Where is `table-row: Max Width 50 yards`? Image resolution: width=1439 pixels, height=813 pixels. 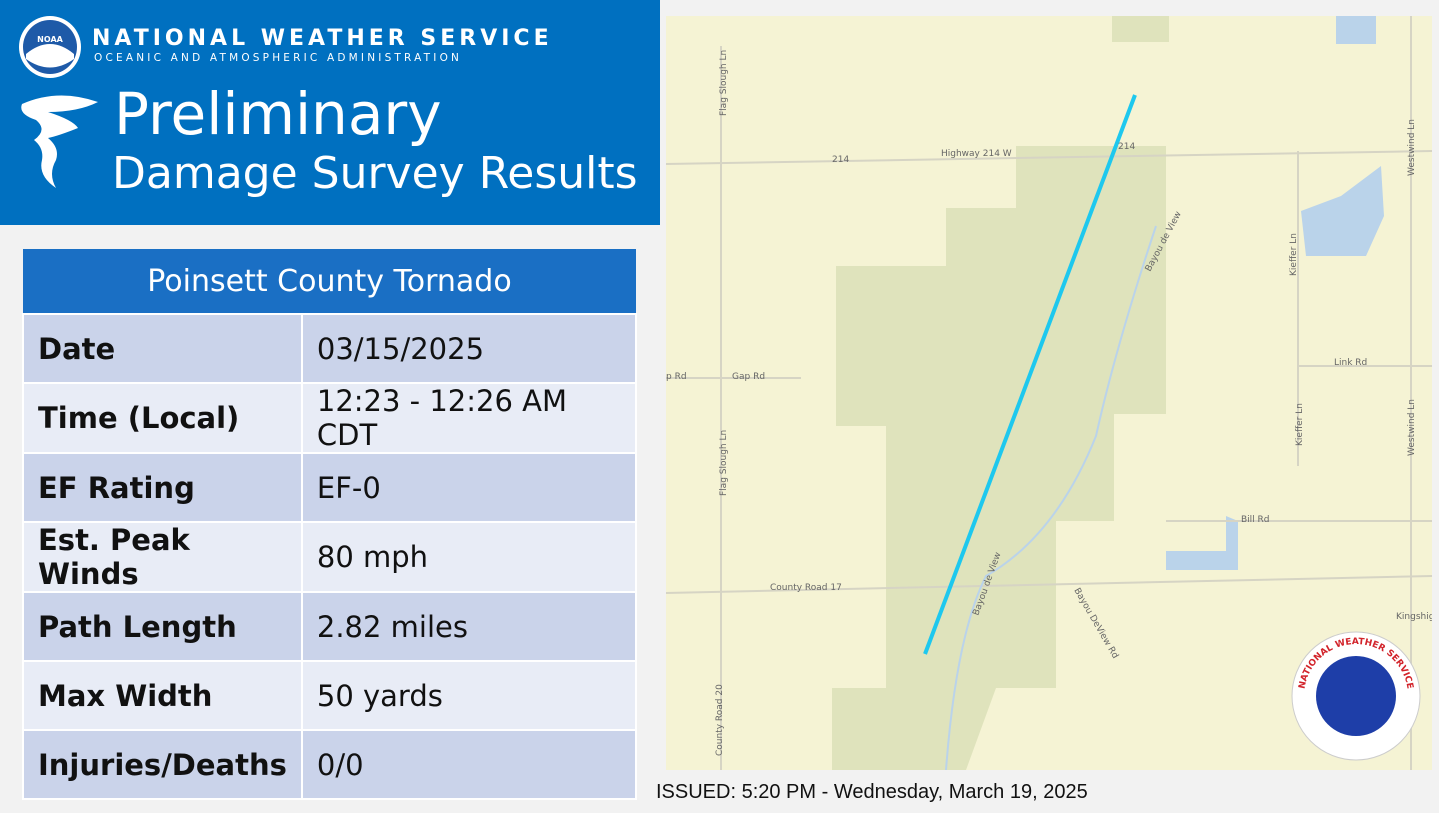
table-row: Max Width 50 yards is located at coordinates (330, 695).